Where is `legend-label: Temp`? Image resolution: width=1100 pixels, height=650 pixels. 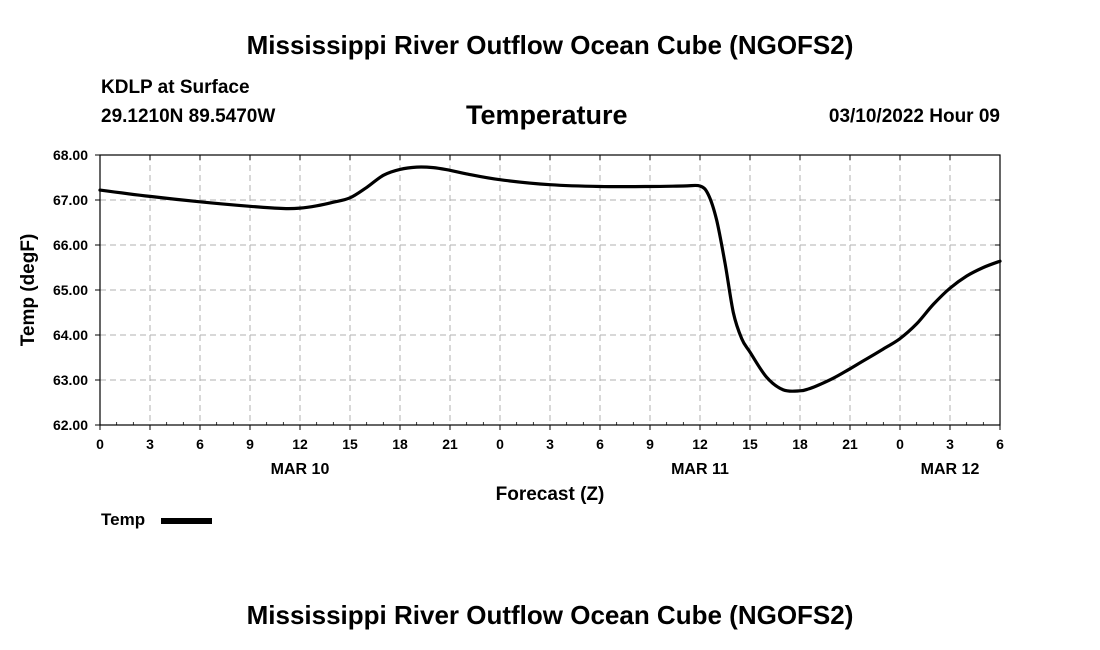
legend-label: Temp is located at coordinates (123, 519).